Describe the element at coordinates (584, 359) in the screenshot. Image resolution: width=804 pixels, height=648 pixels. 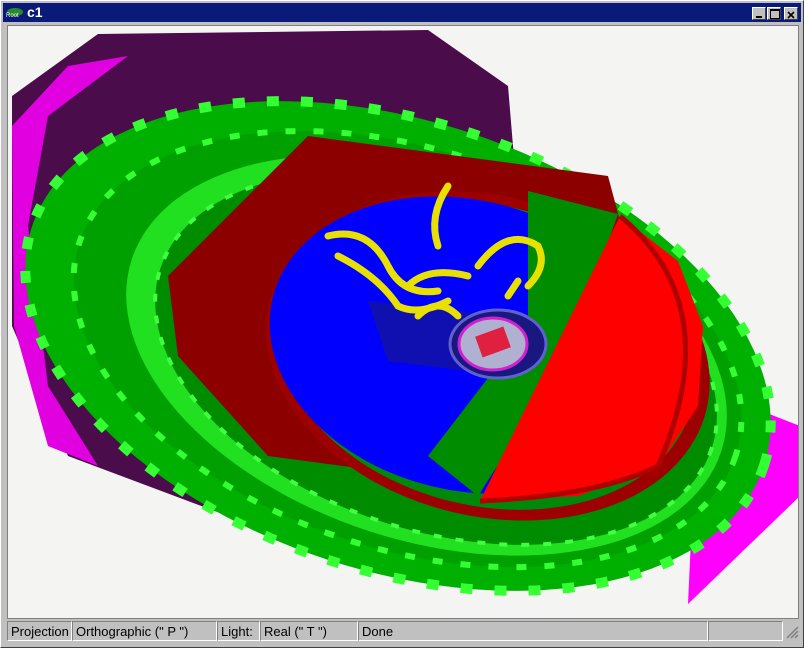
I see `red-half-edge` at that location.